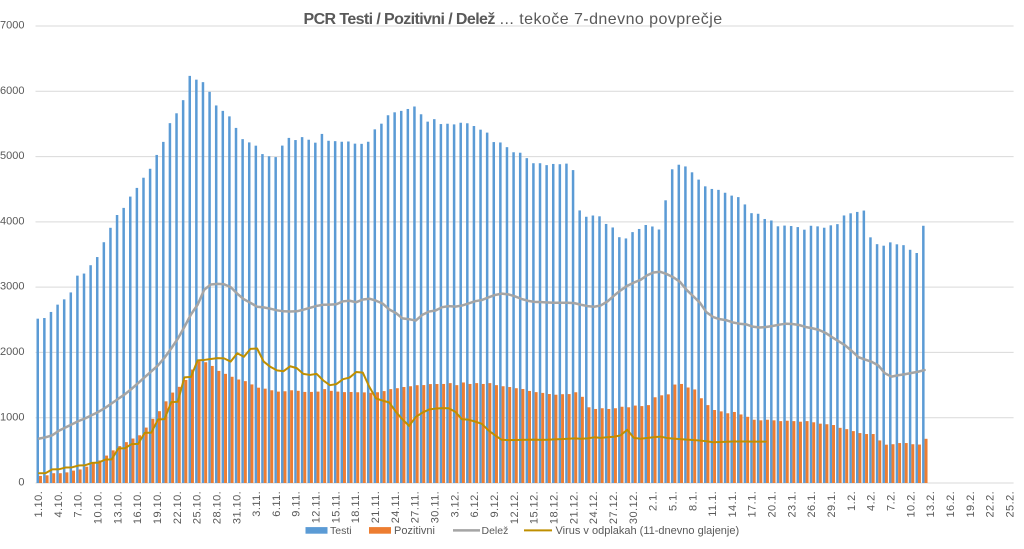  Describe the element at coordinates (12, 26) in the screenshot. I see `svg-text: 7000` at that location.